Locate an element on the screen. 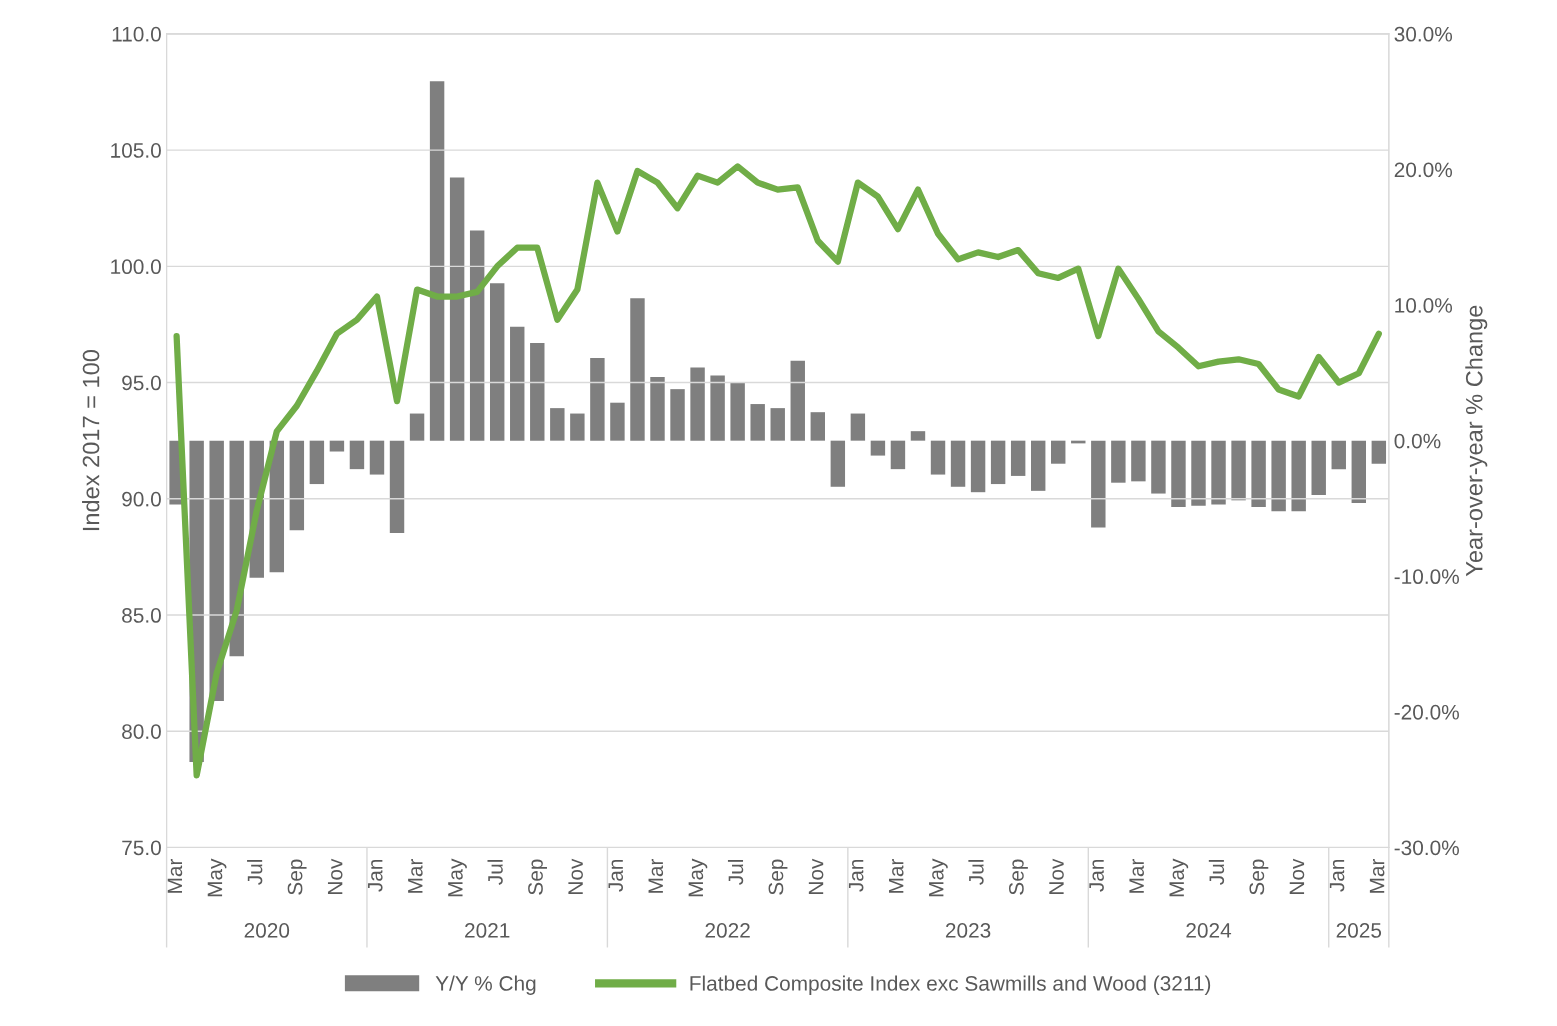 This screenshot has width=1557, height=1026. y2-tick-label: 10.0% is located at coordinates (1424, 305).